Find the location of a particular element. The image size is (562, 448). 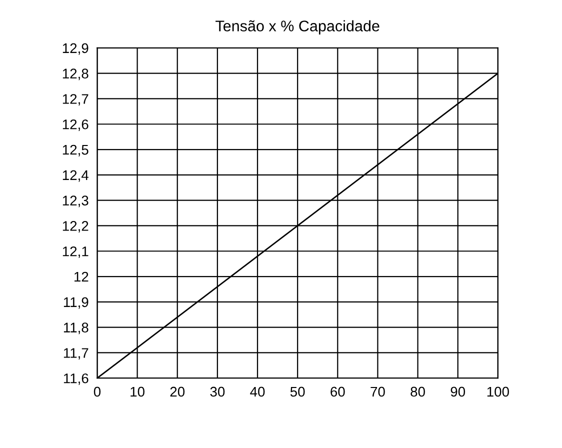

x-tick-label: 10 is located at coordinates (137, 391).